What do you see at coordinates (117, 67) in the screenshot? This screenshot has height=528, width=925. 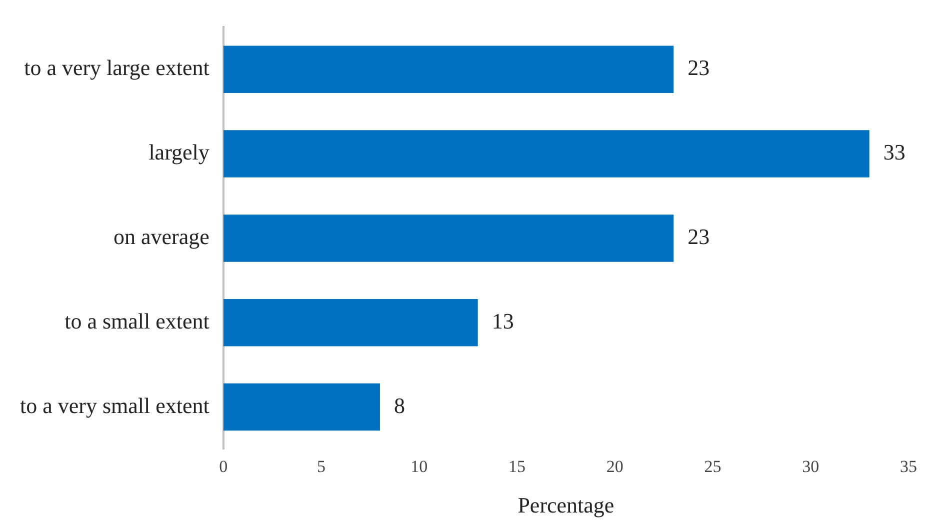 I see `y-tick-label: to a very large extent` at bounding box center [117, 67].